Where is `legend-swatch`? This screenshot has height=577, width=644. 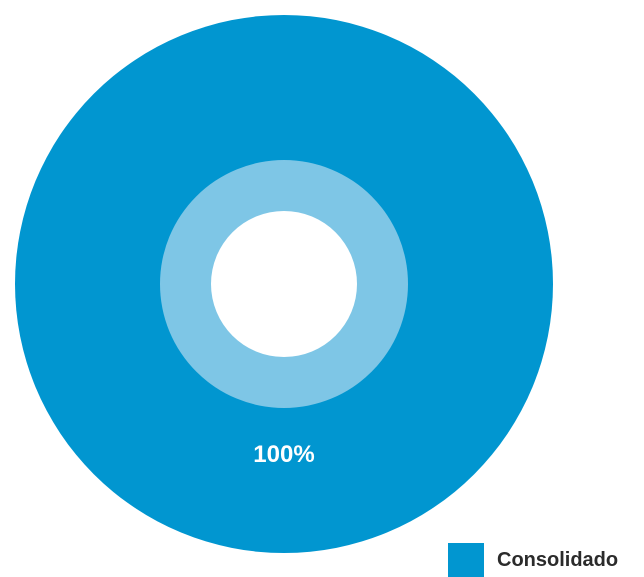
legend-swatch is located at coordinates (466, 560).